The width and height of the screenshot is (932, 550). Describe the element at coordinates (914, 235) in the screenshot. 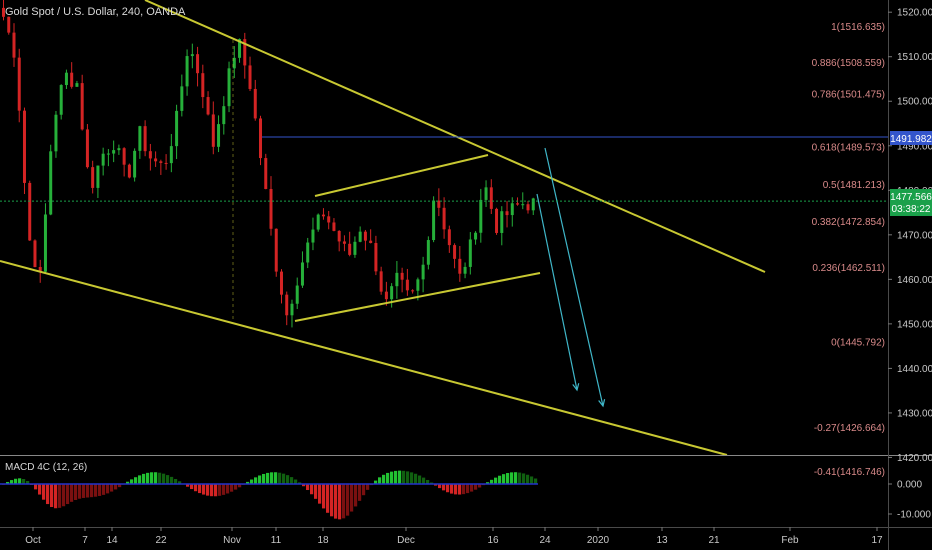

I see `price-tick-label: 1470.000` at that location.